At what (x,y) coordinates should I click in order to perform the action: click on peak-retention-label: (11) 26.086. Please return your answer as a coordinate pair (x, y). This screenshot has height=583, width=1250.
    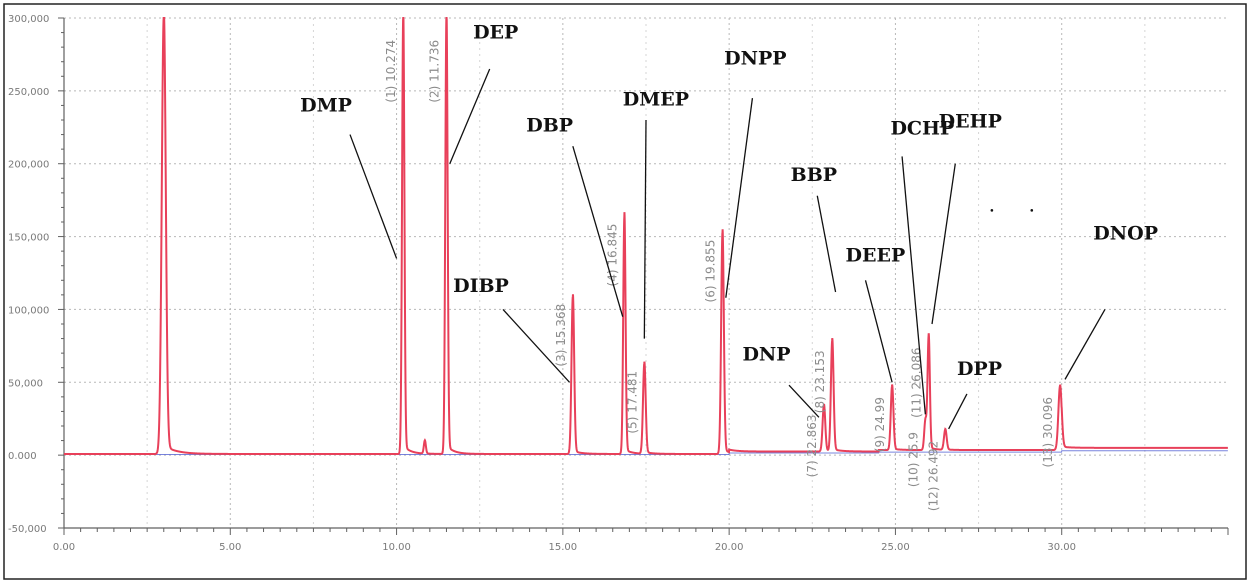
    Looking at the image, I should click on (917, 382).